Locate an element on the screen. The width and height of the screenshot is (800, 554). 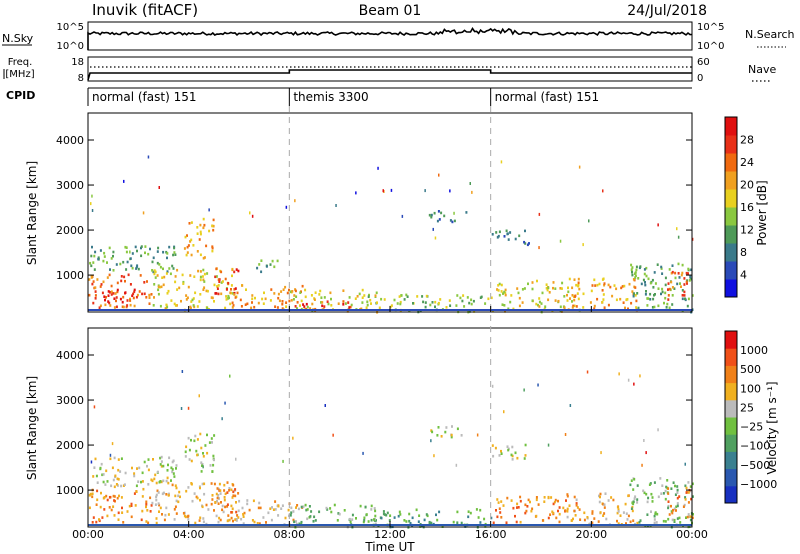
colorbar-tick-label: 12 is located at coordinates (747, 230).